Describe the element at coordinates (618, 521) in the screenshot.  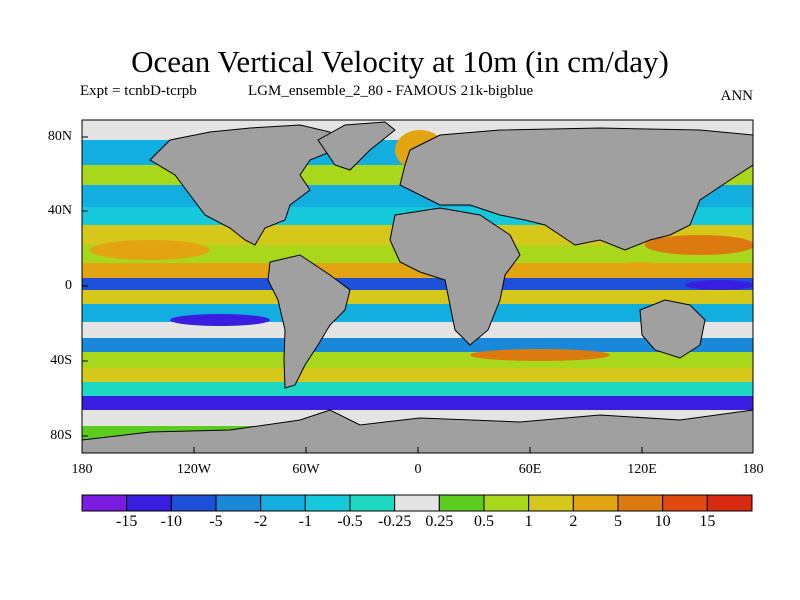
I see `colorbar-tick-label: 5` at that location.